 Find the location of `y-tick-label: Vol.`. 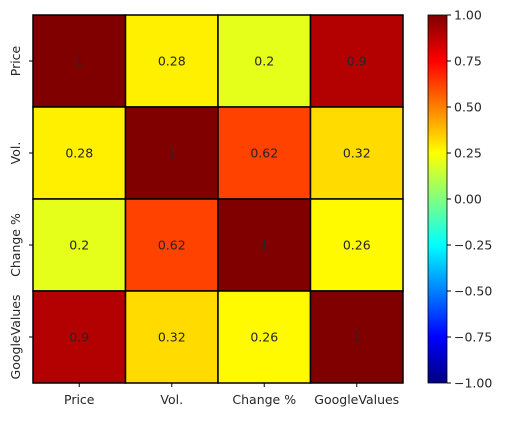

y-tick-label: Vol. is located at coordinates (15, 153).